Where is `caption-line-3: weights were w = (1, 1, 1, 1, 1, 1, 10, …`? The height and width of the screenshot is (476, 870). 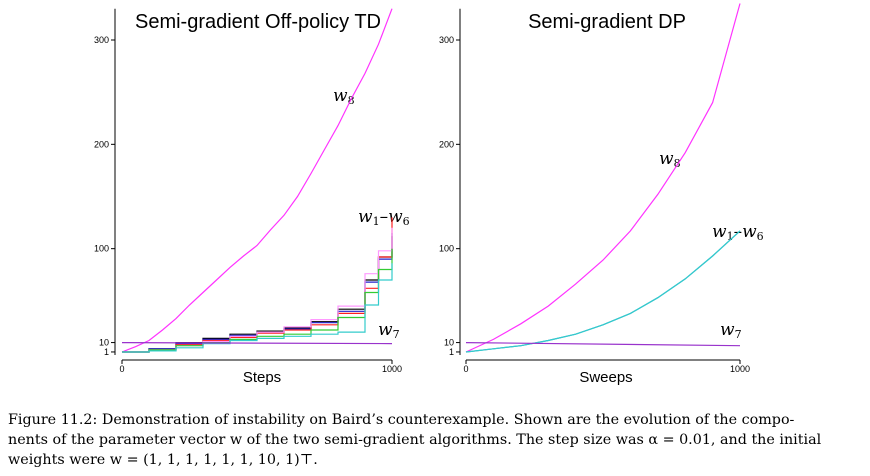
caption-line-3: weights were w = (1, 1, 1, 1, 1, 1, 10, … is located at coordinates (163, 460).